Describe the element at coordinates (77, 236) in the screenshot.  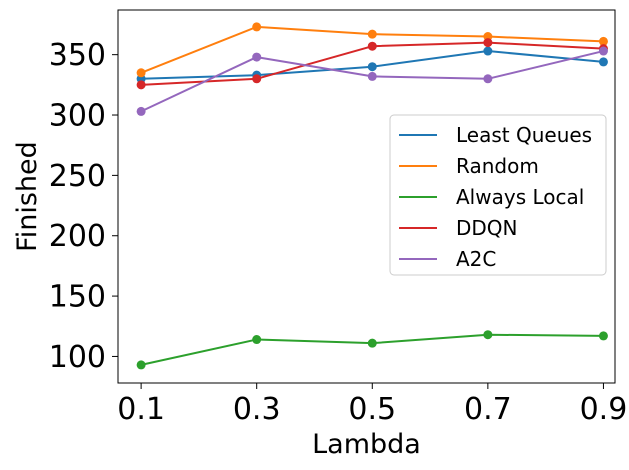
I see `y-tick-label: 200` at that location.